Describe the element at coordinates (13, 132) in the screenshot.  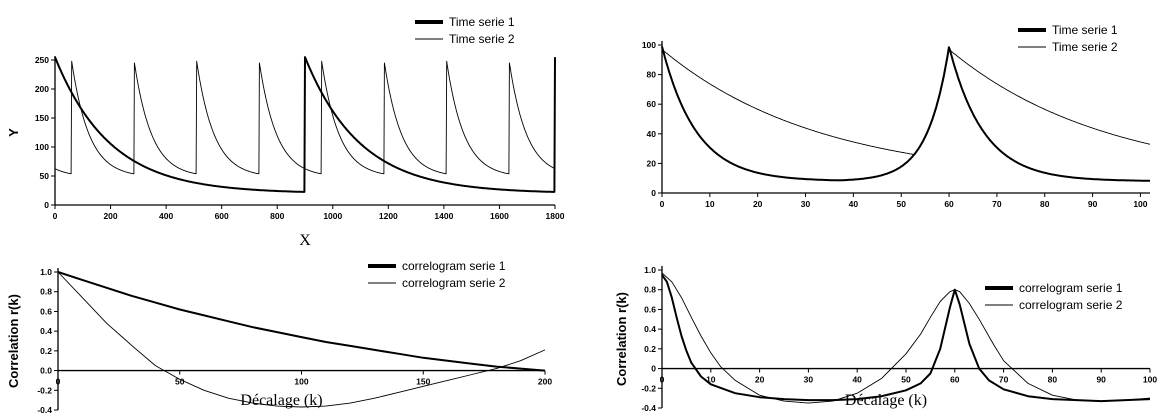
I see `y-axis-title: Y` at that location.